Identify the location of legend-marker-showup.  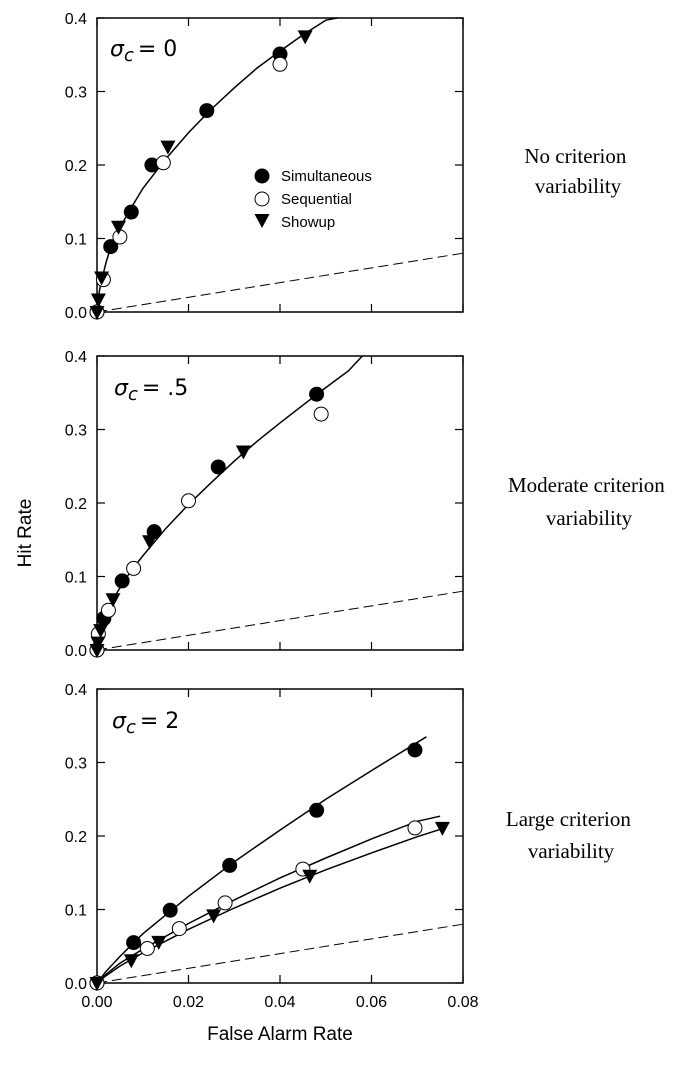
(262, 221).